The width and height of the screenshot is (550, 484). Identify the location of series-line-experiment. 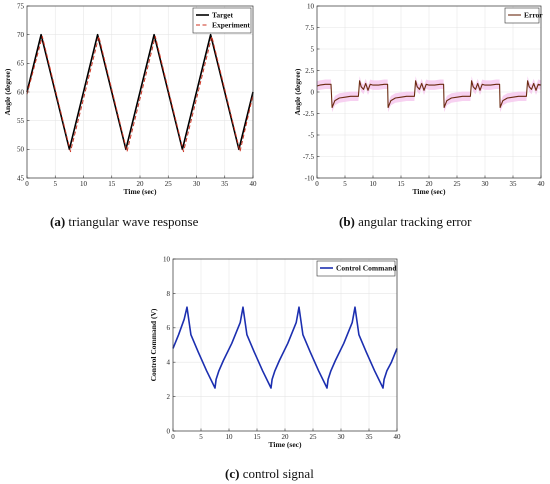
(140, 94).